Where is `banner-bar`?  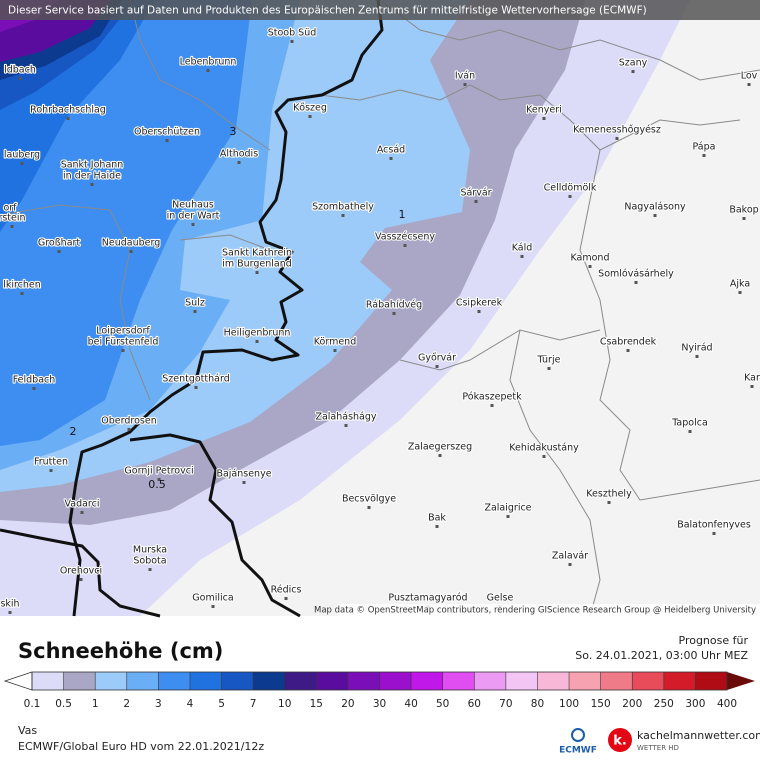 banner-bar is located at coordinates (380, 10).